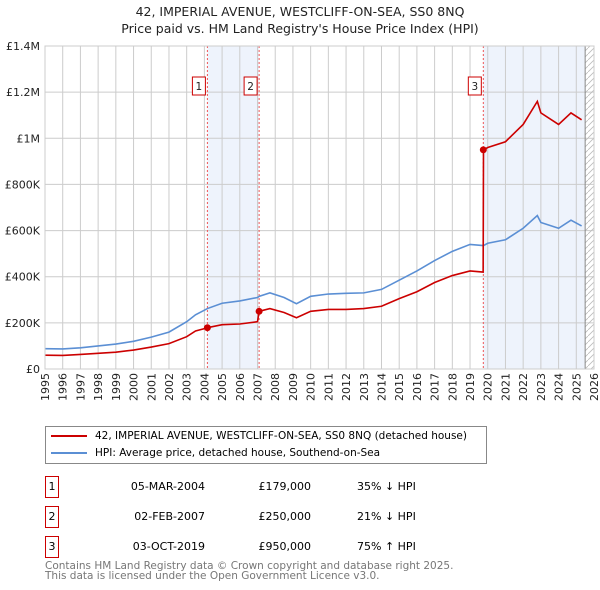 The width and height of the screenshot is (600, 590). Describe the element at coordinates (222, 387) in the screenshot. I see `x-tick-label: 2005` at that location.